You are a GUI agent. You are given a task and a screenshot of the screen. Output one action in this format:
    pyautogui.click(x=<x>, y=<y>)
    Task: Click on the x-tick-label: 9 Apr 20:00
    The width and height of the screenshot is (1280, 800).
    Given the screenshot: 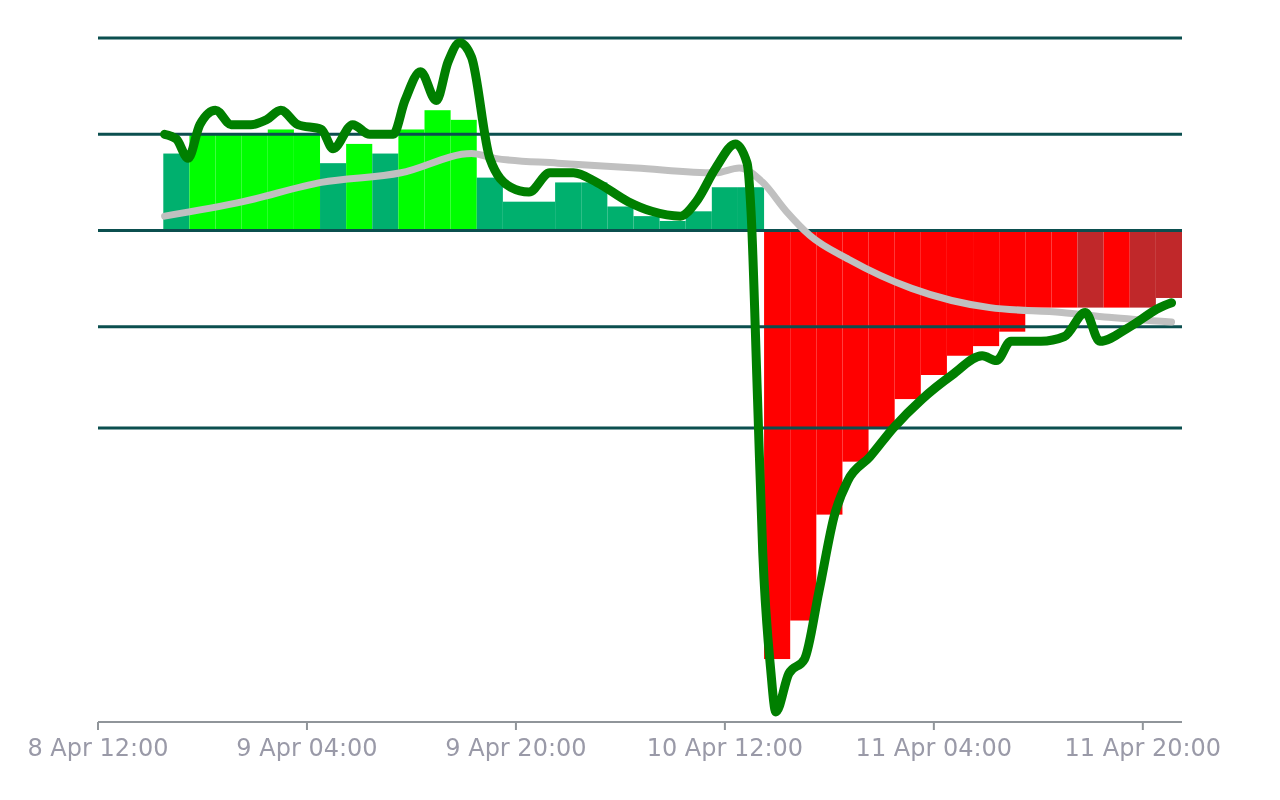 What is the action you would take?
    pyautogui.click(x=516, y=748)
    